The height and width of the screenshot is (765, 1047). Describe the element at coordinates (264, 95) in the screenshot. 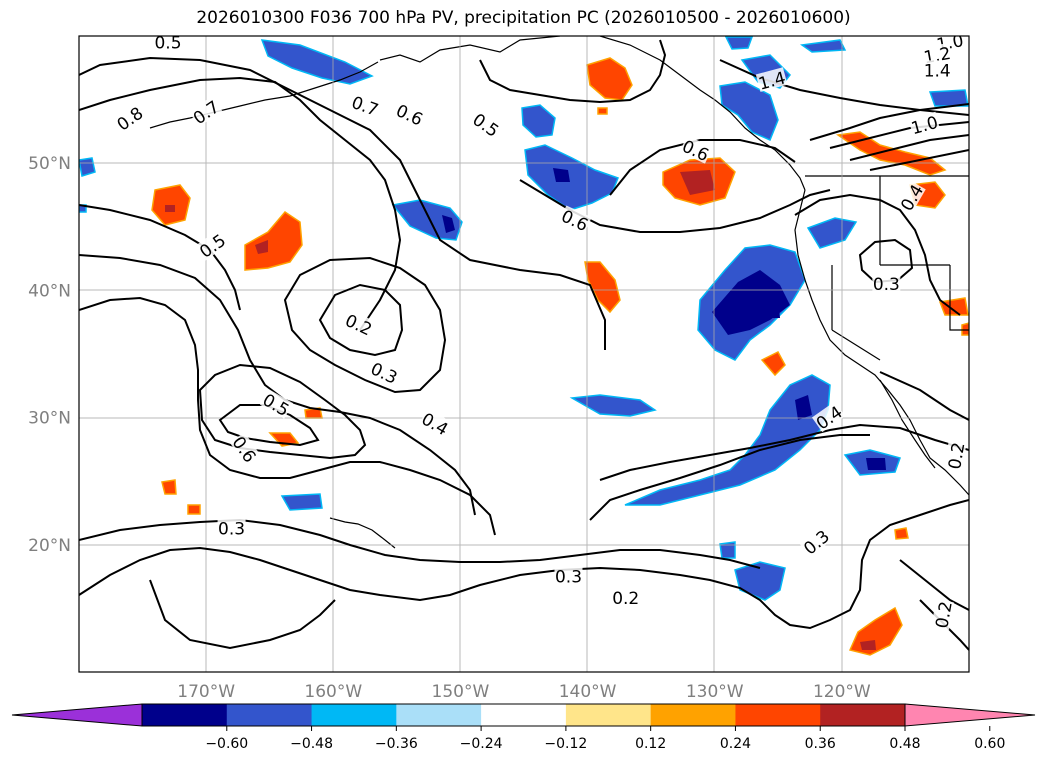

I see `aleutian-islands` at that location.